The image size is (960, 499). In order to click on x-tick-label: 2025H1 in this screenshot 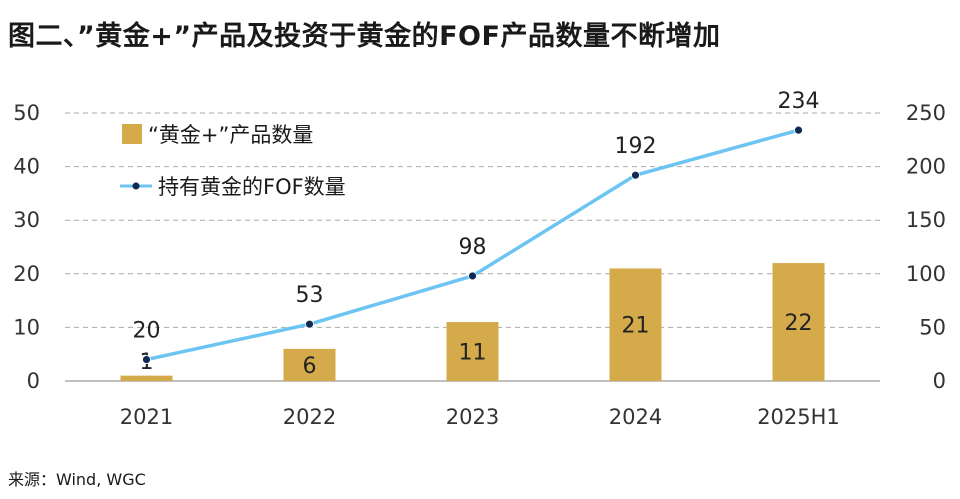, I will do `click(798, 417)`.